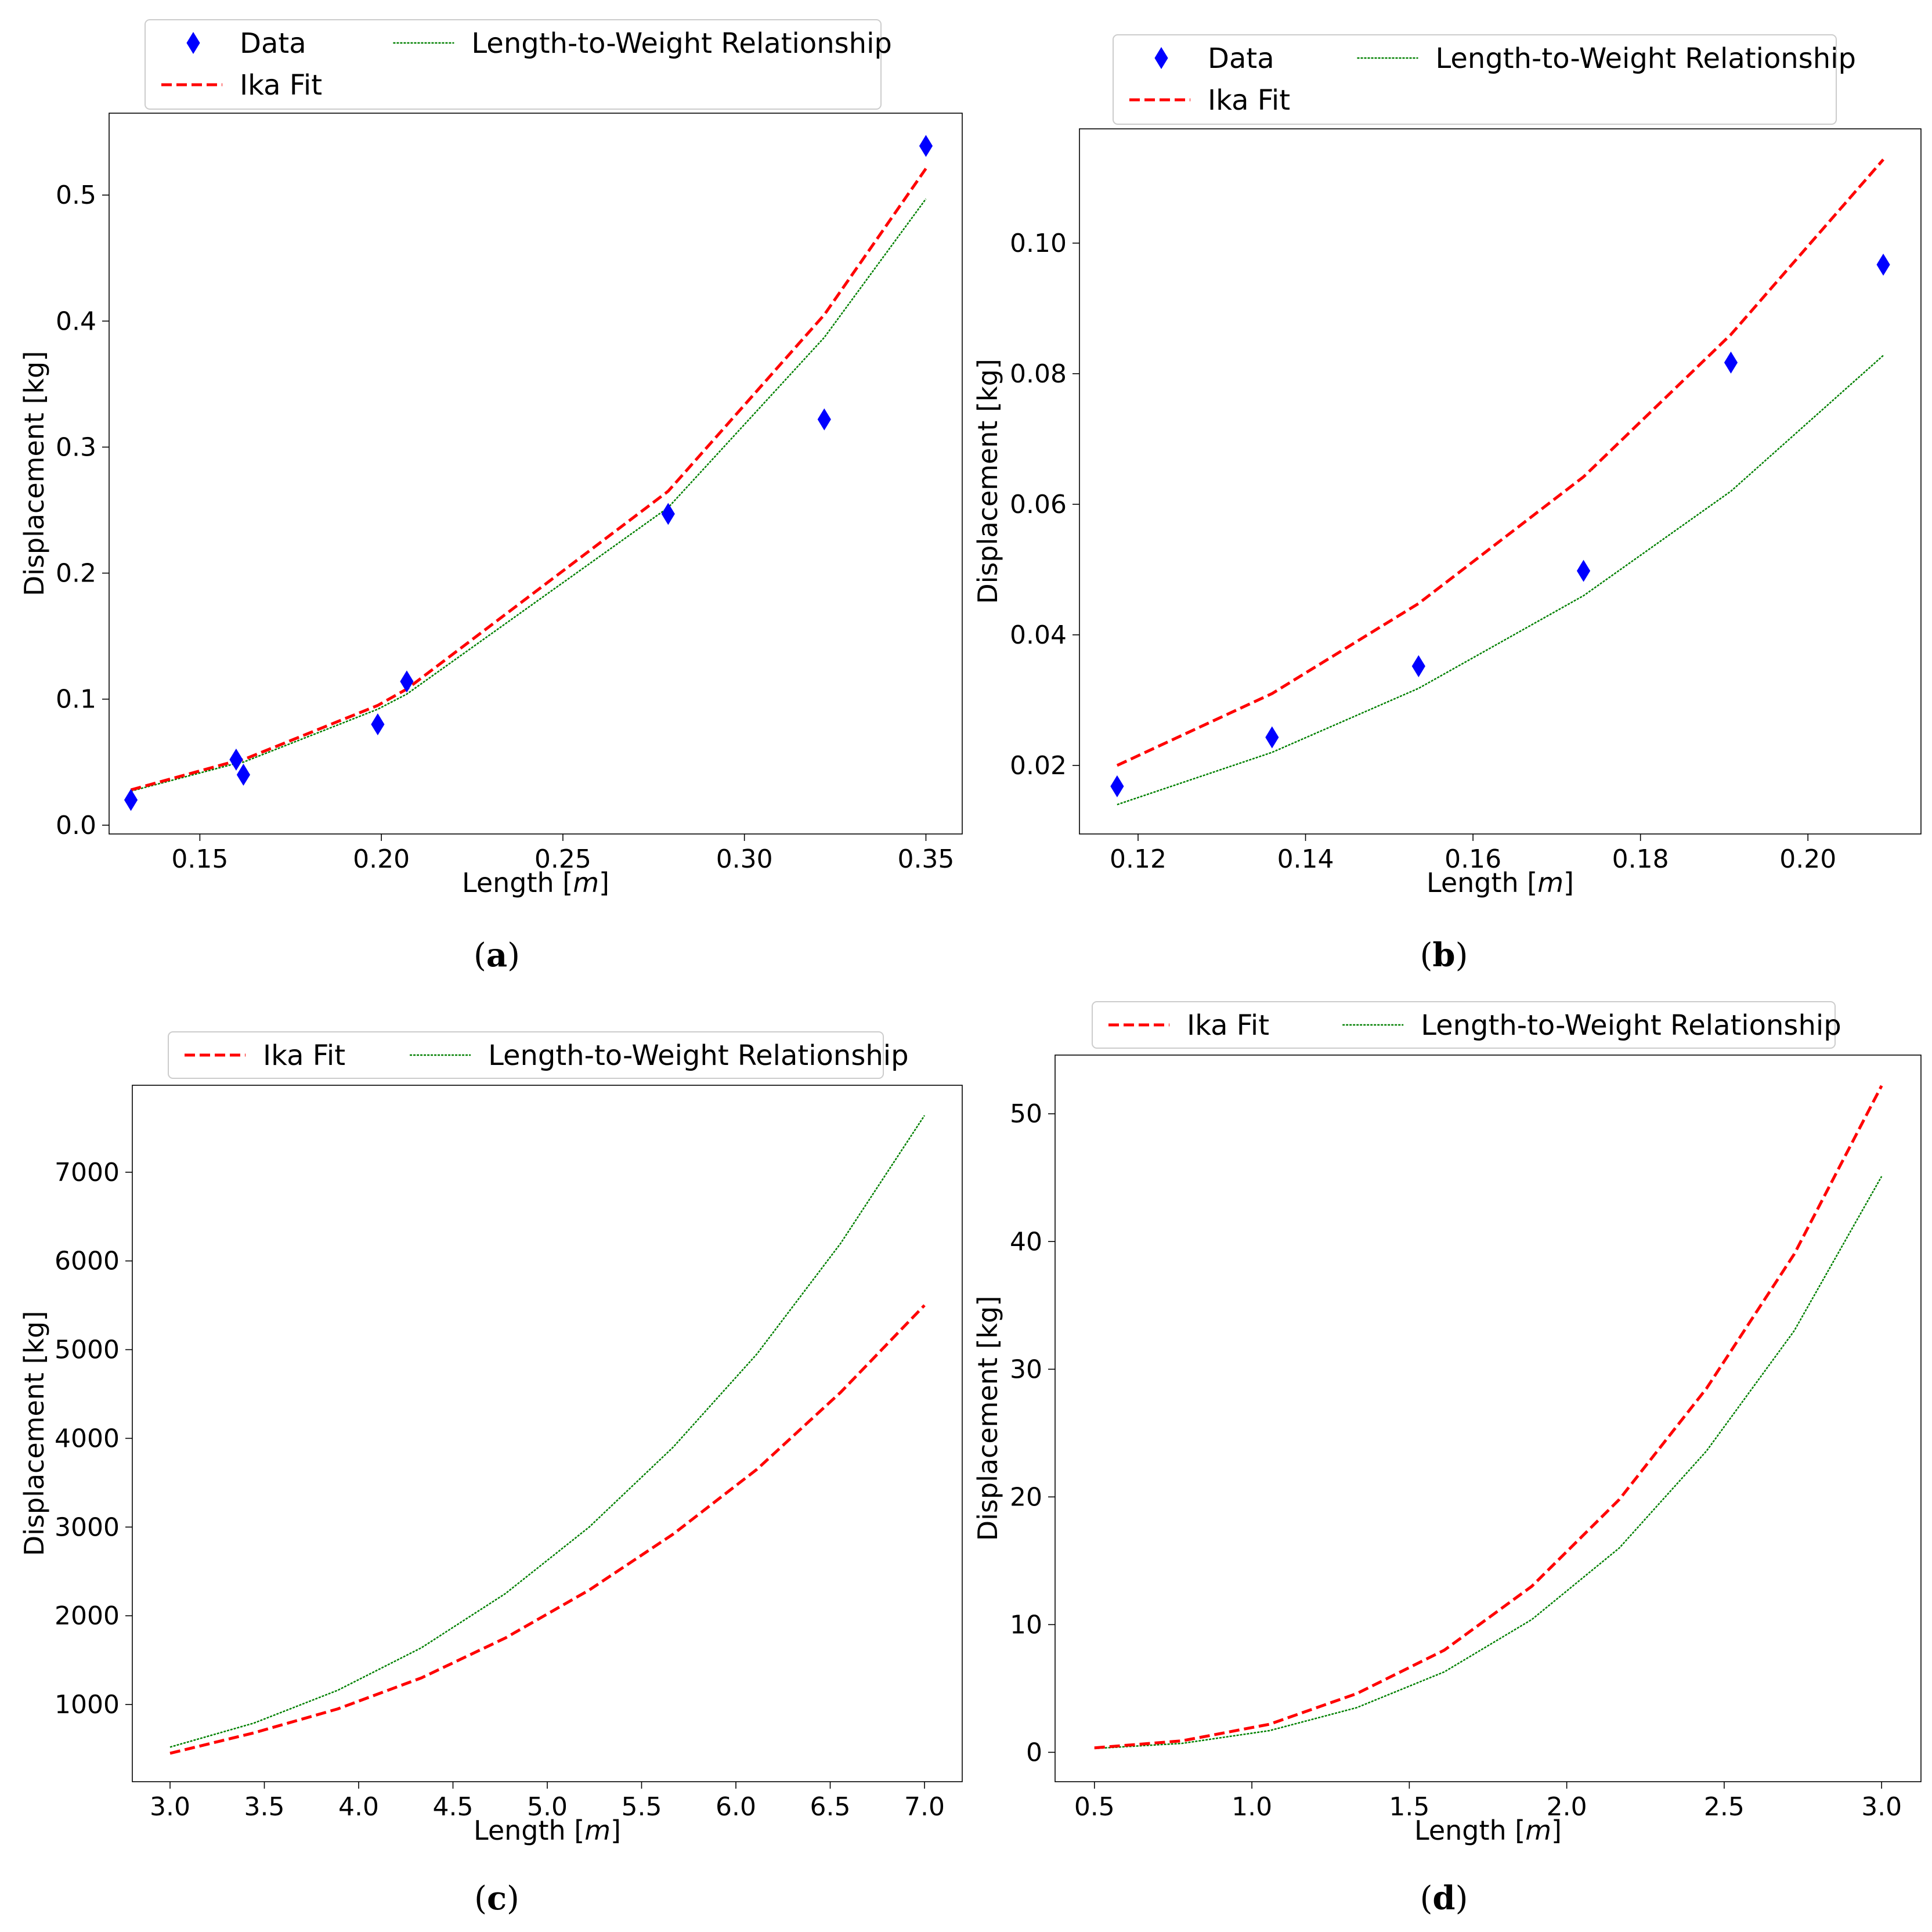 The width and height of the screenshot is (1932, 1932). I want to click on legend-label-data: Data, so click(1241, 58).